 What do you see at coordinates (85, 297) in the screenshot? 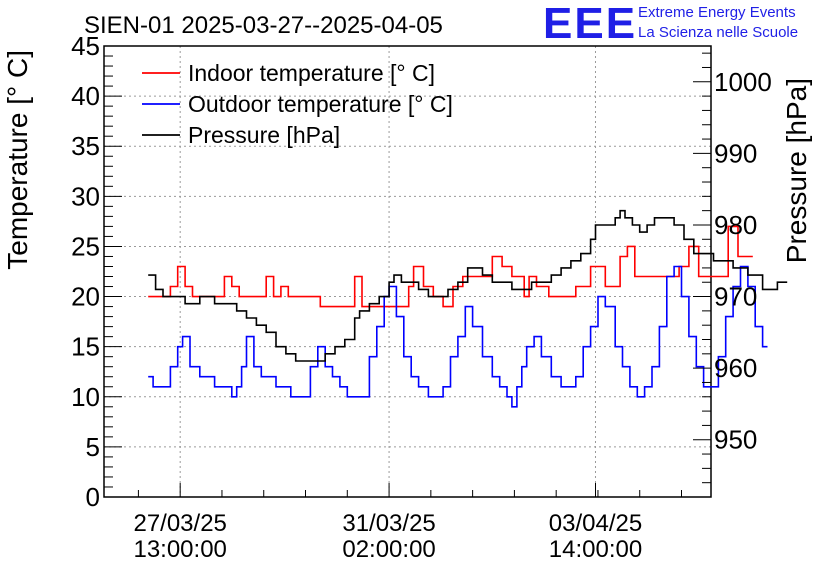
I see `y-left-tick-label: 20` at bounding box center [85, 297].